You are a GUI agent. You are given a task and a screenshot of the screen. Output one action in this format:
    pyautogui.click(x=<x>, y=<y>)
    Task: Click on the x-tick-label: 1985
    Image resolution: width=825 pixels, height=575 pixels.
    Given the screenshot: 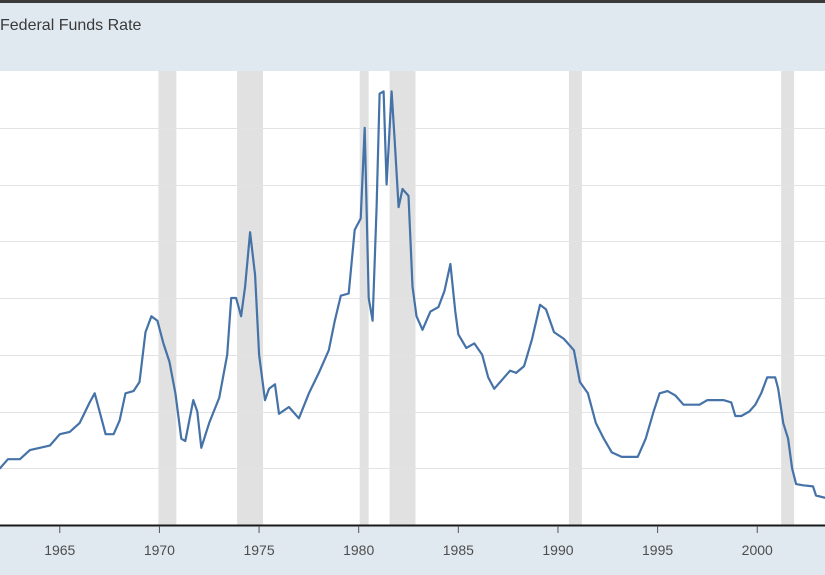 What is the action you would take?
    pyautogui.click(x=458, y=550)
    